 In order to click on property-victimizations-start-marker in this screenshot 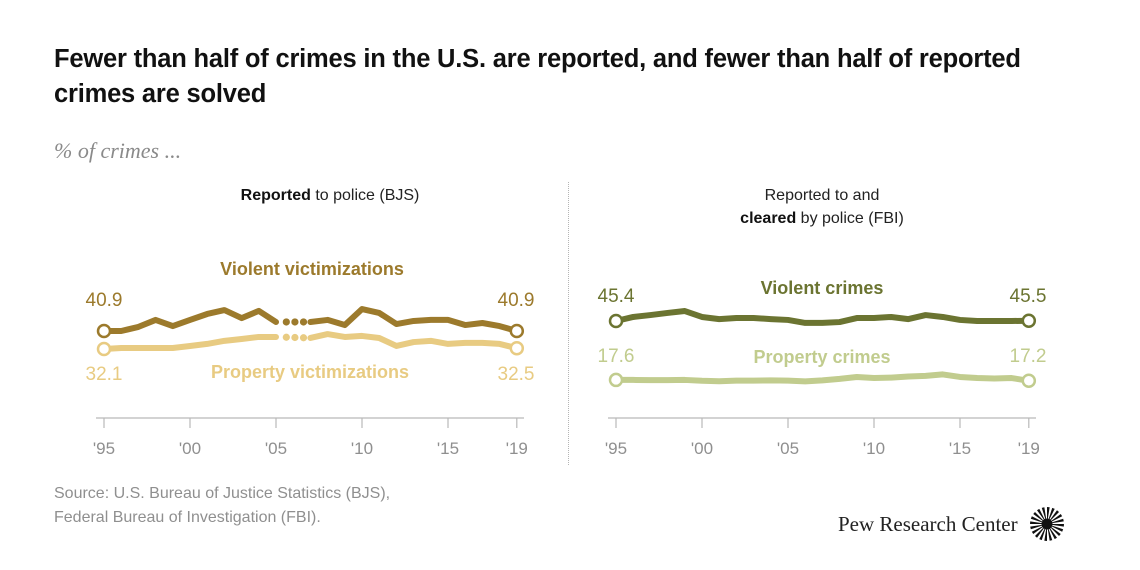, I will do `click(104, 349)`.